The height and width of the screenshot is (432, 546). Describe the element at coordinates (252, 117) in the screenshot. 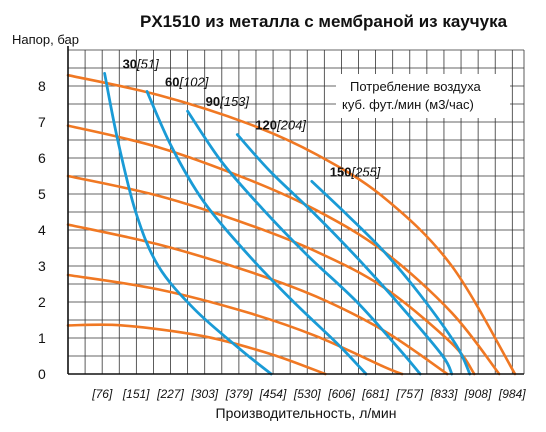

I see `air-curve-labels: 30[51] 60[102] 90[153] 120[204] 150[255]` at that location.